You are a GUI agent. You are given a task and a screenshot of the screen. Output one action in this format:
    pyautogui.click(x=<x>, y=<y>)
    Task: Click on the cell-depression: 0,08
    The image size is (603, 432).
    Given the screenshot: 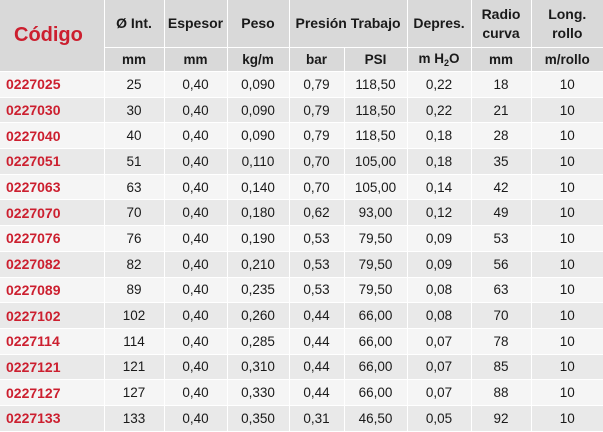 What is the action you would take?
    pyautogui.click(x=439, y=290)
    